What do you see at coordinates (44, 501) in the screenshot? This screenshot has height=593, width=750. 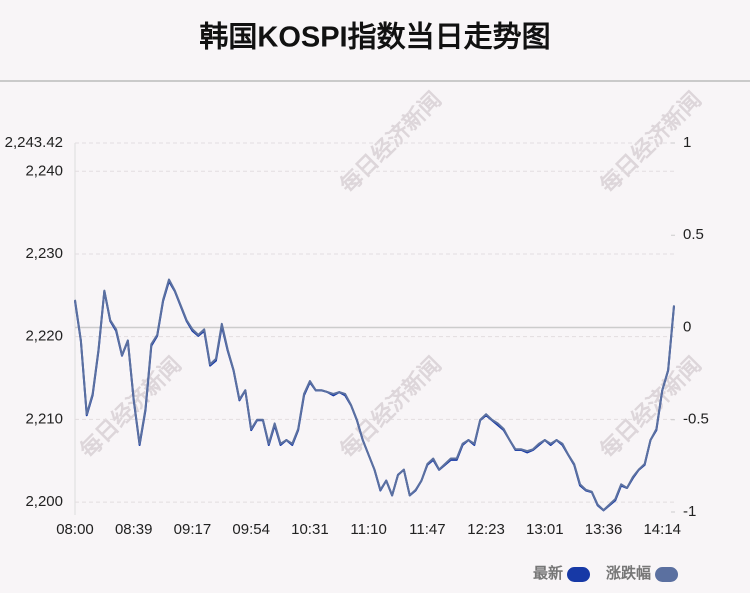 I see `y-tick-label: 2,200` at bounding box center [44, 501].